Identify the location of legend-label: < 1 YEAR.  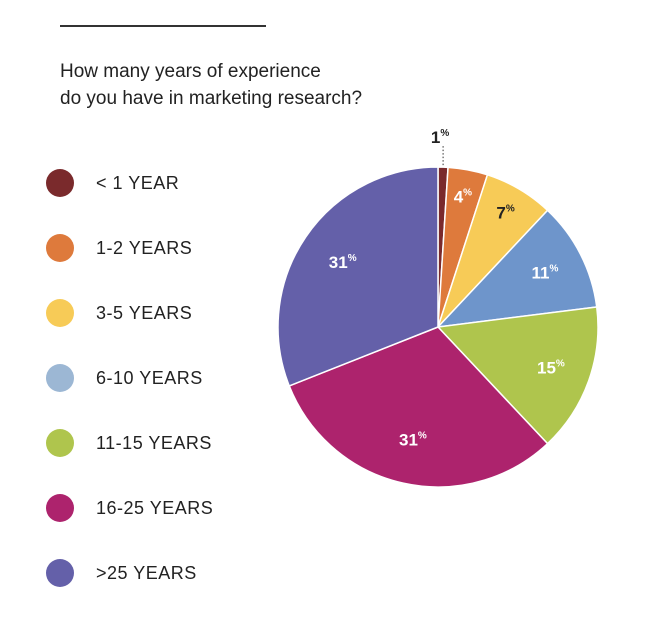
(138, 182).